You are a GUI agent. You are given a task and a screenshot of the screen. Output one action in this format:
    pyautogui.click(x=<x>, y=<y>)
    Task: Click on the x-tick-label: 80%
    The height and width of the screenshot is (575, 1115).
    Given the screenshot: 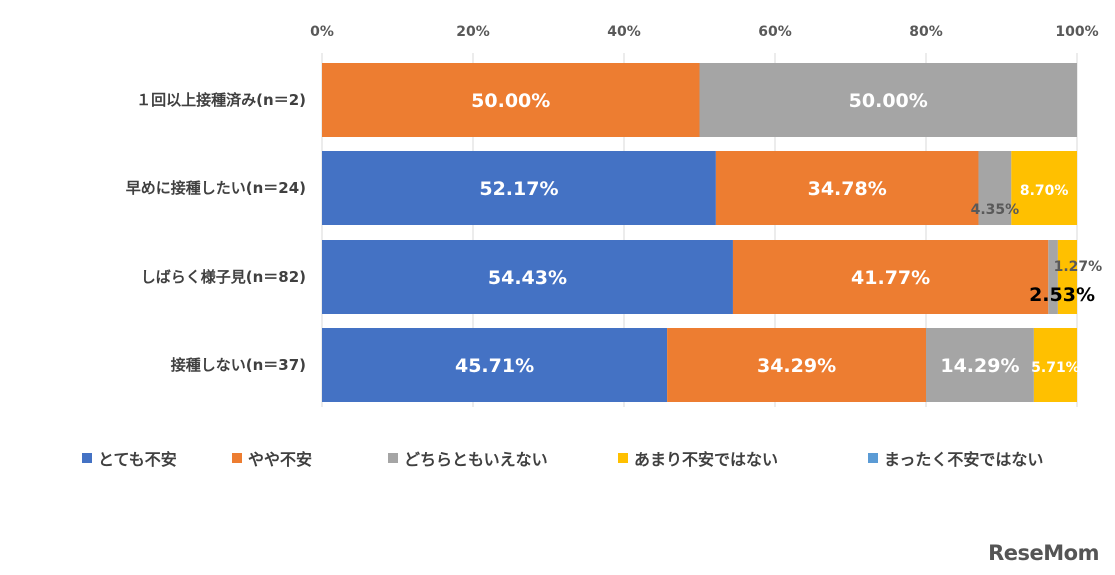 What is the action you would take?
    pyautogui.click(x=926, y=32)
    